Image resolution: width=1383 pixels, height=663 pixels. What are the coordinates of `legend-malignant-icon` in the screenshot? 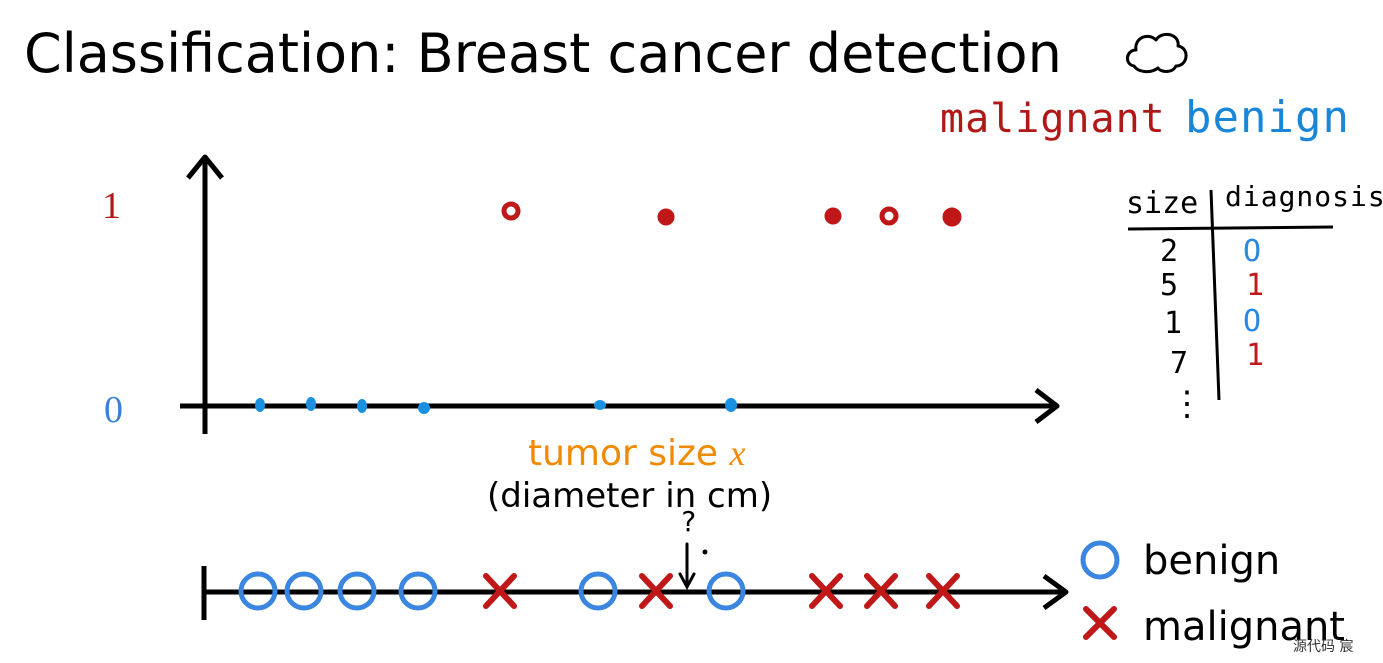 It's located at (1100, 623).